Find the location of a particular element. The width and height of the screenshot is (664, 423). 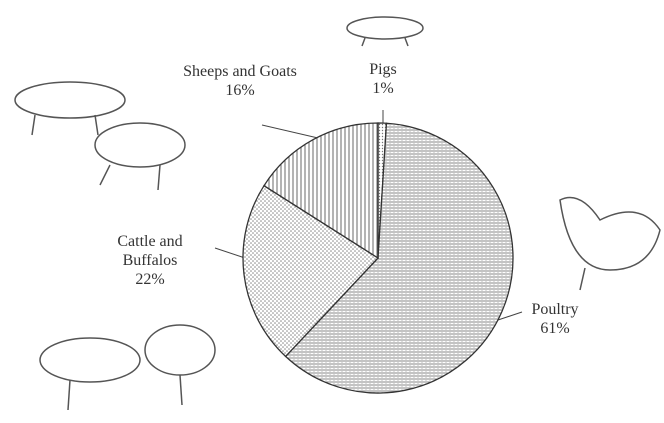

category-label: Sheeps and Goats is located at coordinates (240, 71).